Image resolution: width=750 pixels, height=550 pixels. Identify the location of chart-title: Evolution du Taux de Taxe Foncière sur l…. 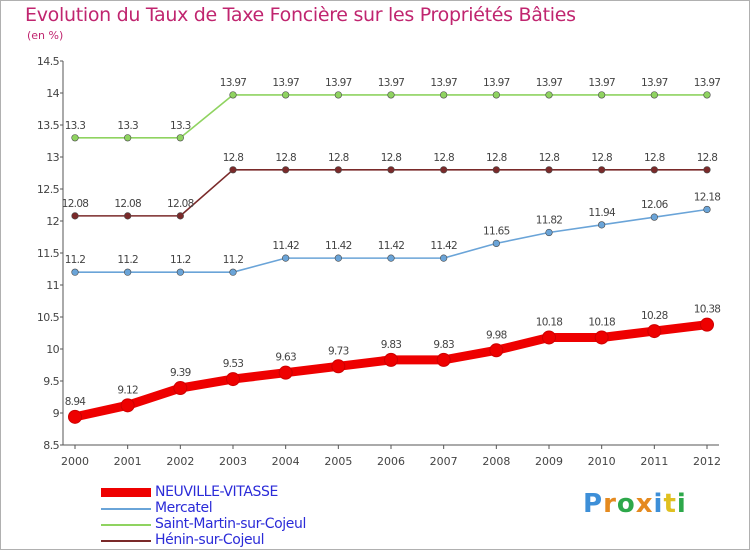
(300, 15).